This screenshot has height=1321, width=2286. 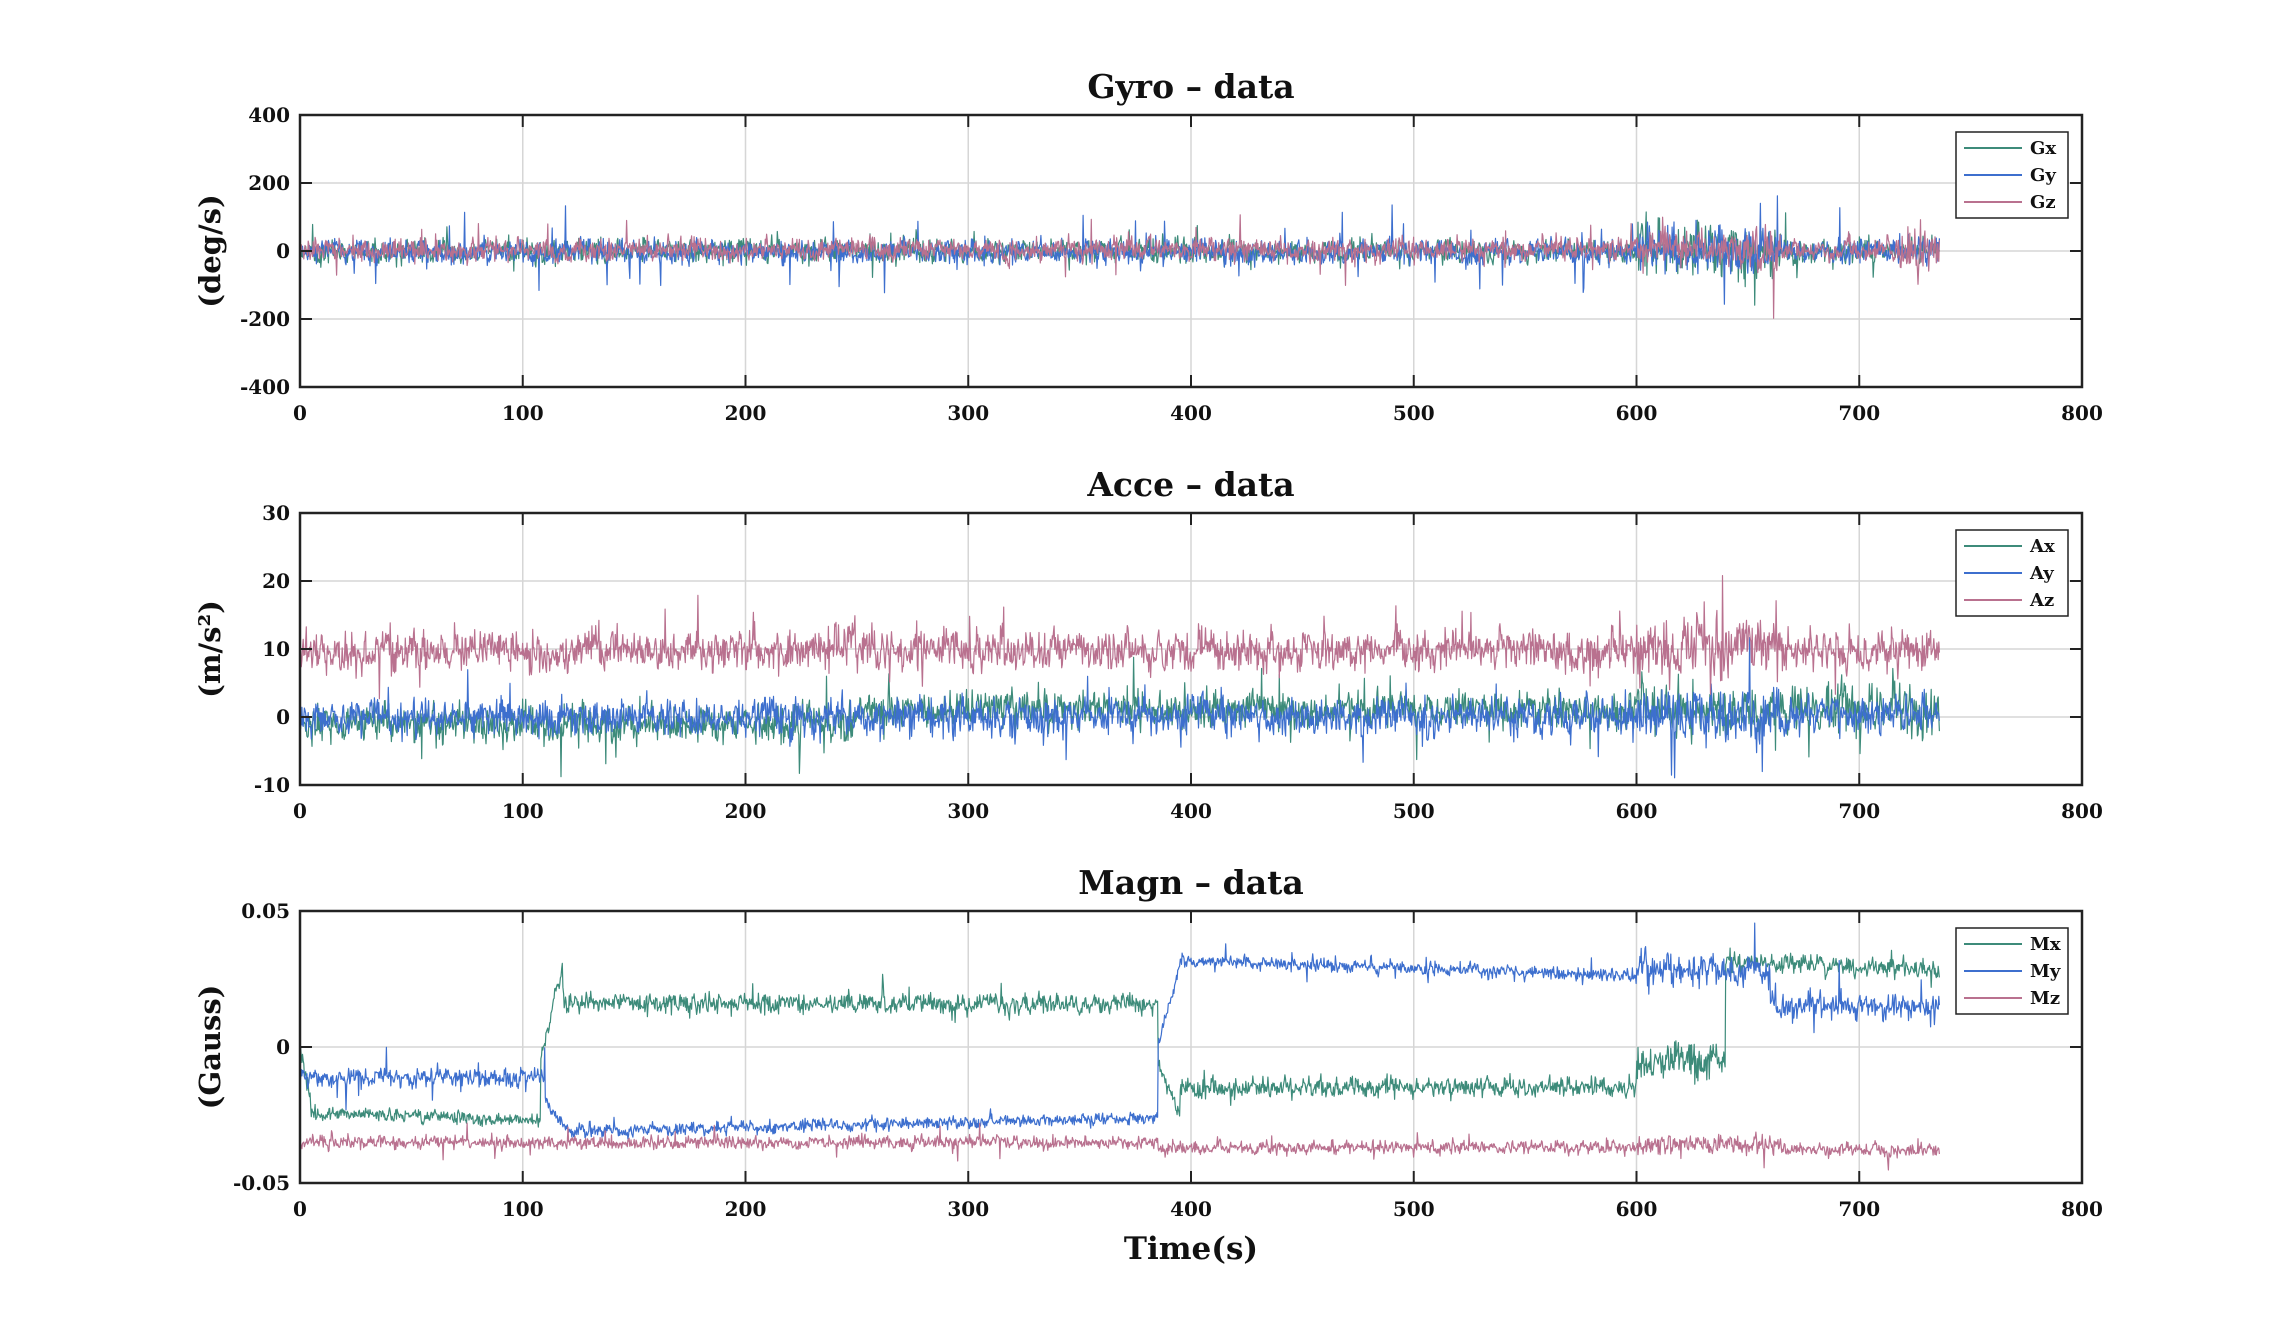 What do you see at coordinates (2045, 971) in the screenshot?
I see `legend-label-my: My` at bounding box center [2045, 971].